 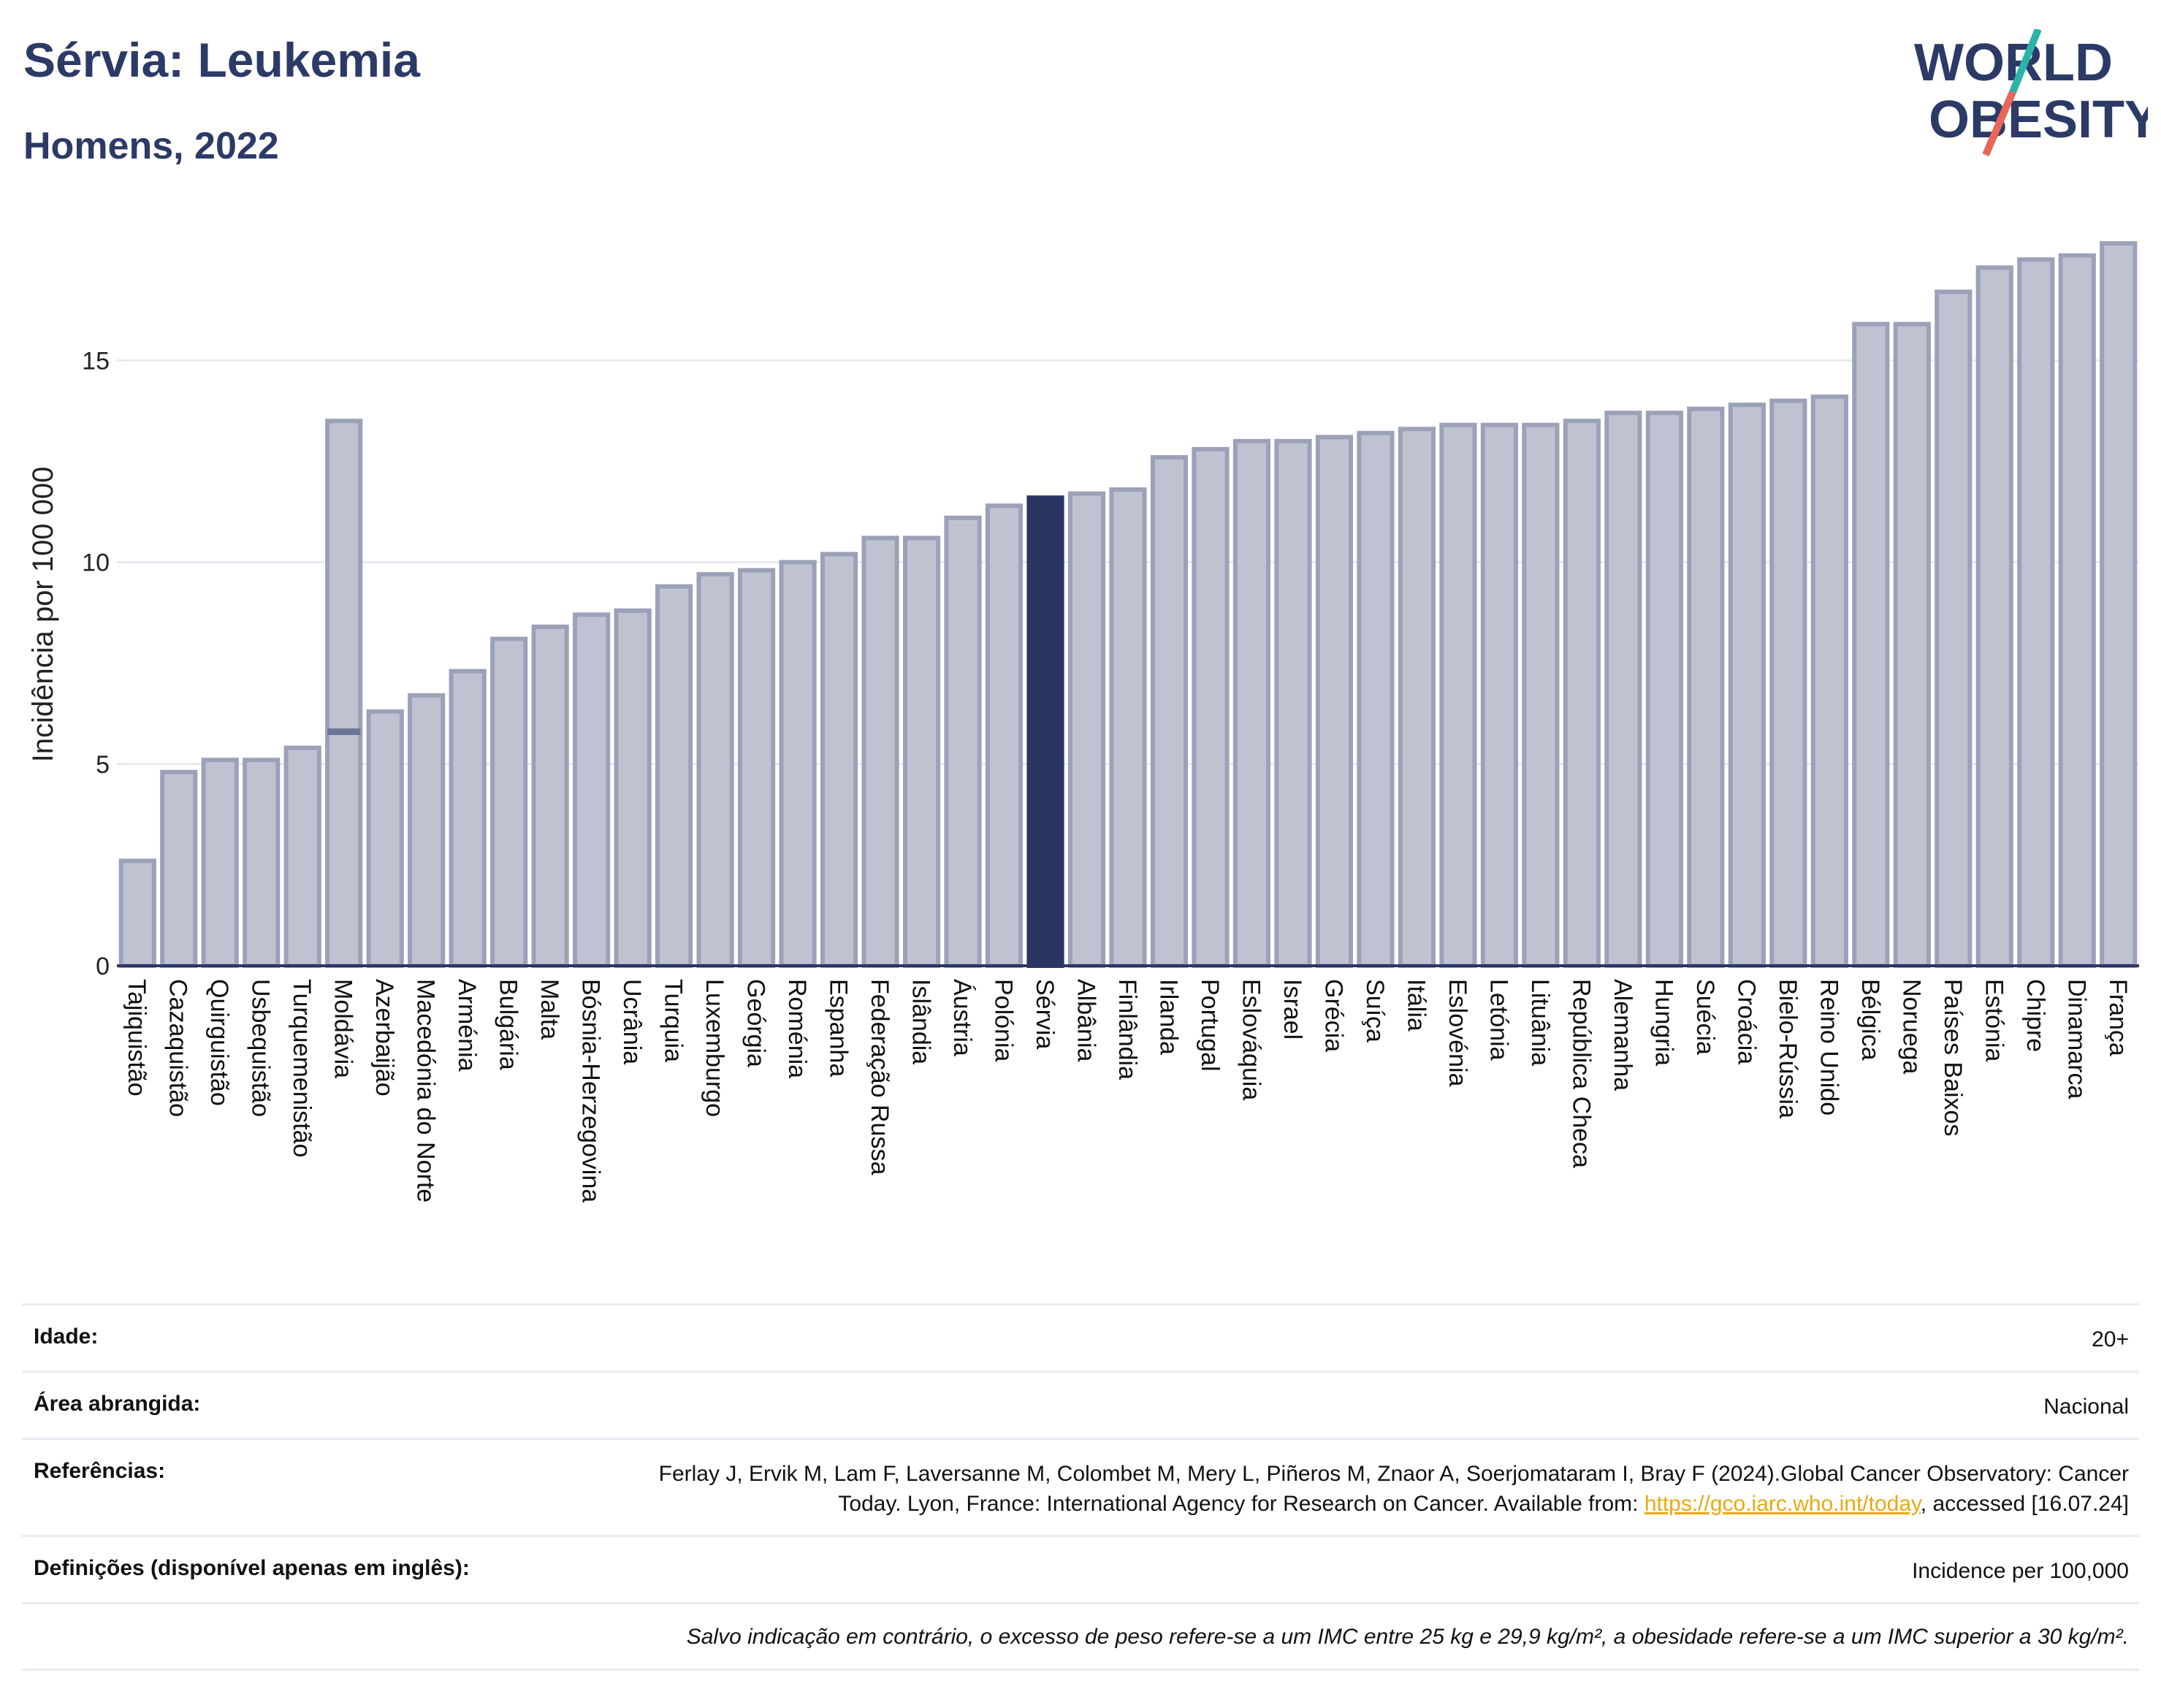 I want to click on x-tick-label: Cazaquistão, so click(x=178, y=1048).